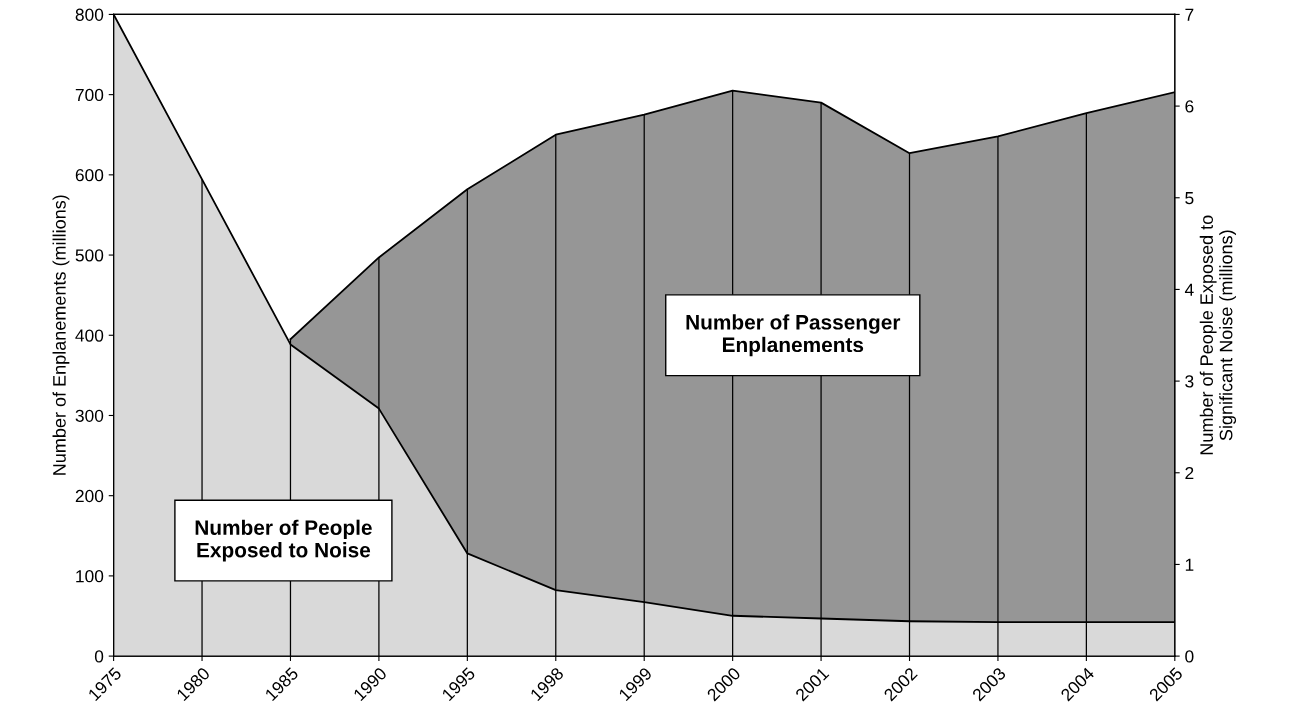 The image size is (1291, 721). What do you see at coordinates (89, 415) in the screenshot?
I see `y-tick-label: 300` at bounding box center [89, 415].